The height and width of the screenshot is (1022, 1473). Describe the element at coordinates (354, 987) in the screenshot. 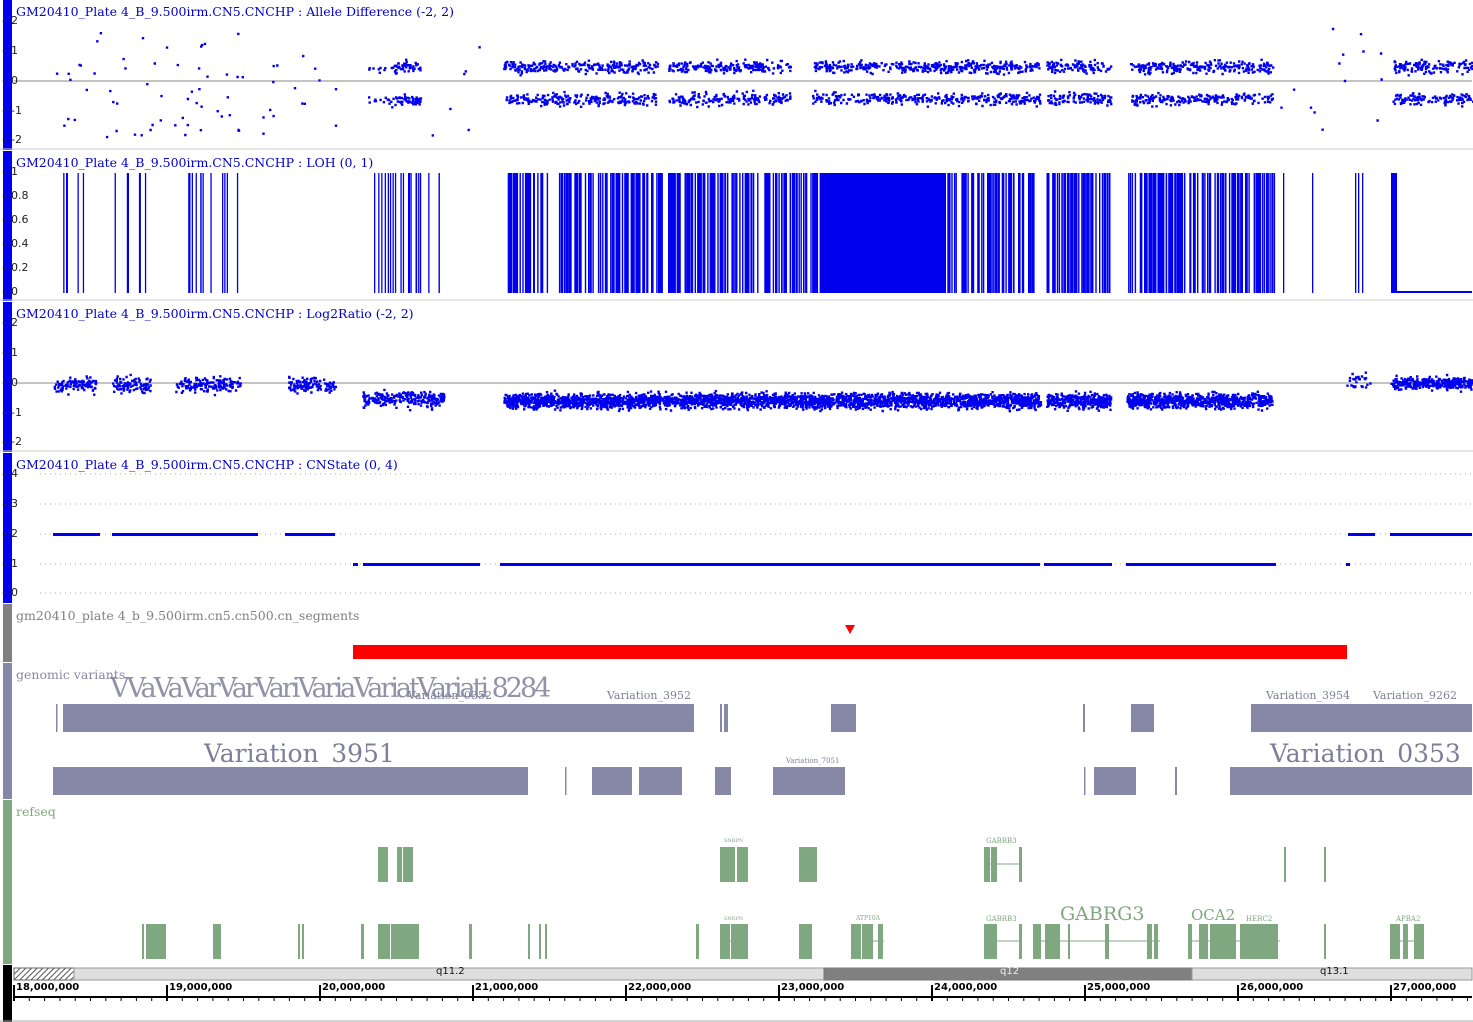

I see `position-label: 20,000,000` at that location.